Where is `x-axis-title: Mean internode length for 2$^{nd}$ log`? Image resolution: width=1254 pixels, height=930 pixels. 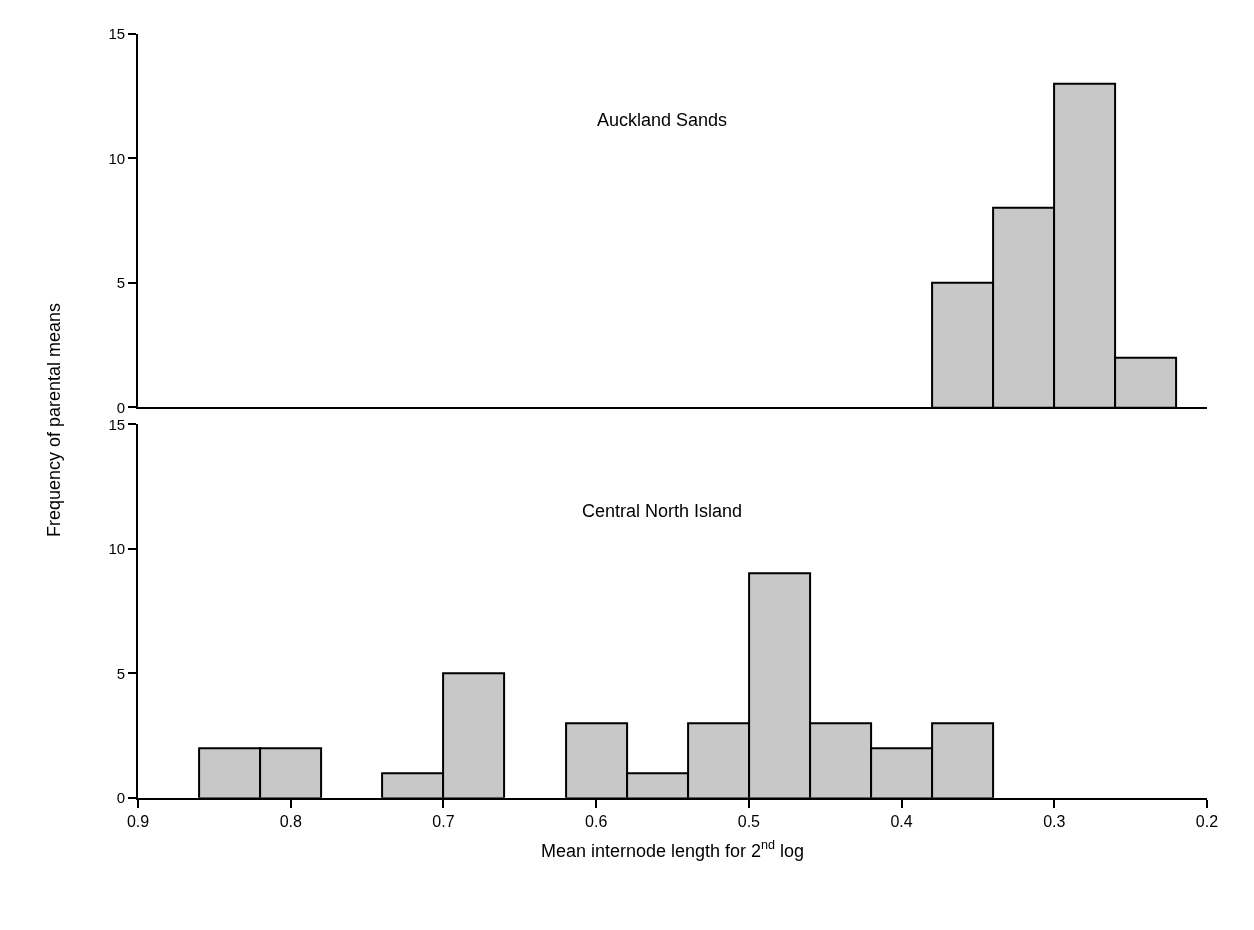 x-axis-title: Mean internode length for 2$^{nd}$ log is located at coordinates (672, 849).